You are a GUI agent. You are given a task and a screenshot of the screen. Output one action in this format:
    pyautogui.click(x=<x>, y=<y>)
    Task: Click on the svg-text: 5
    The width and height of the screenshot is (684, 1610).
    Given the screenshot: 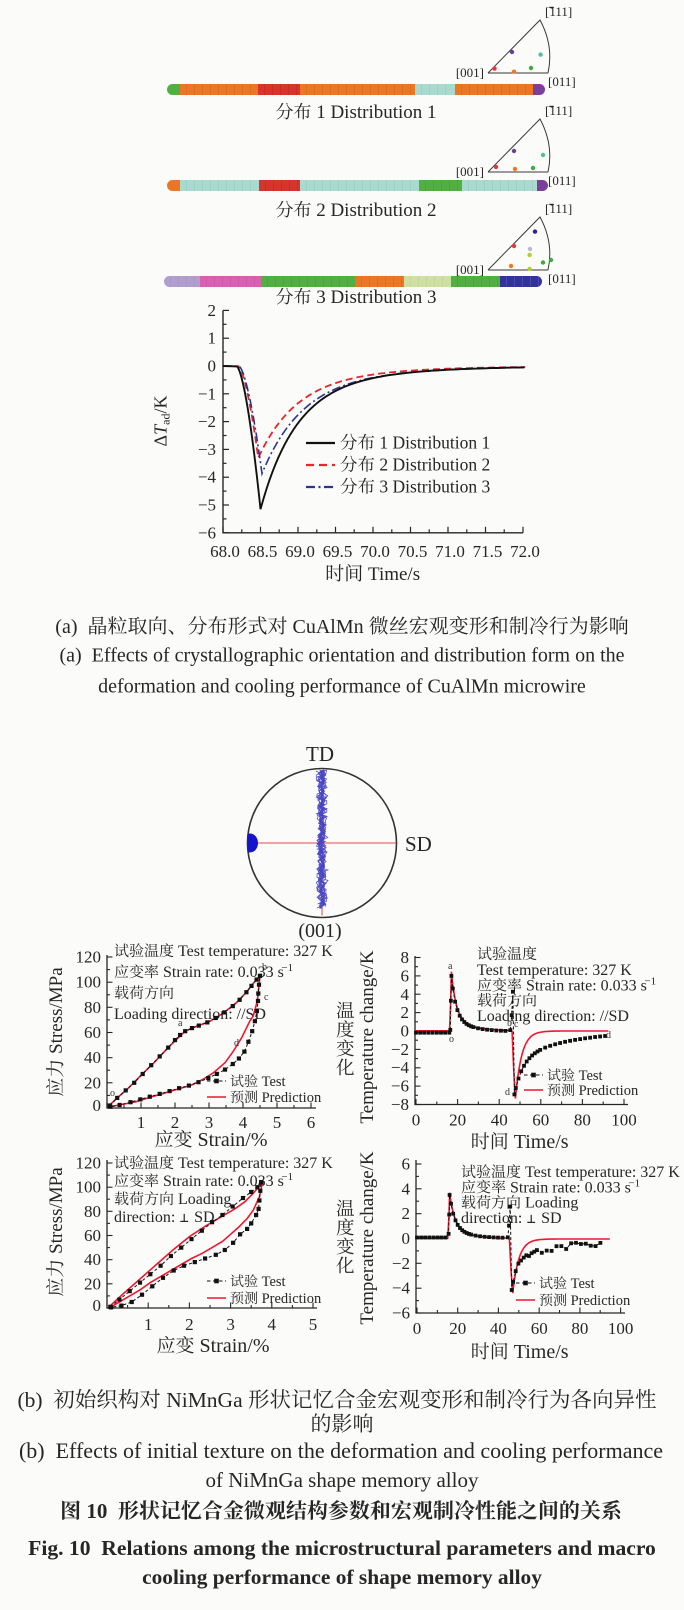 What is the action you would take?
    pyautogui.click(x=313, y=1324)
    